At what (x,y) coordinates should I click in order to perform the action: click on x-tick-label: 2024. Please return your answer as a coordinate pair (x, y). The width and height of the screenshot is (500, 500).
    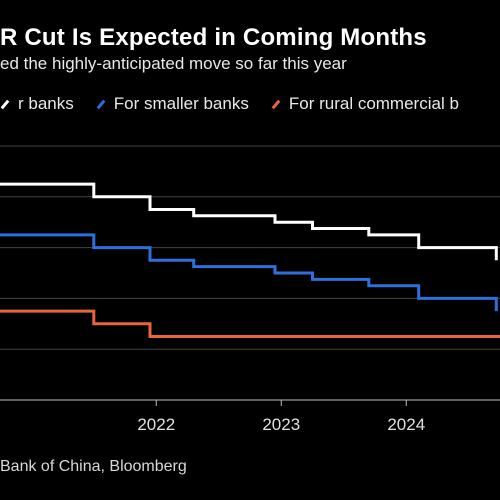
    Looking at the image, I should click on (406, 424).